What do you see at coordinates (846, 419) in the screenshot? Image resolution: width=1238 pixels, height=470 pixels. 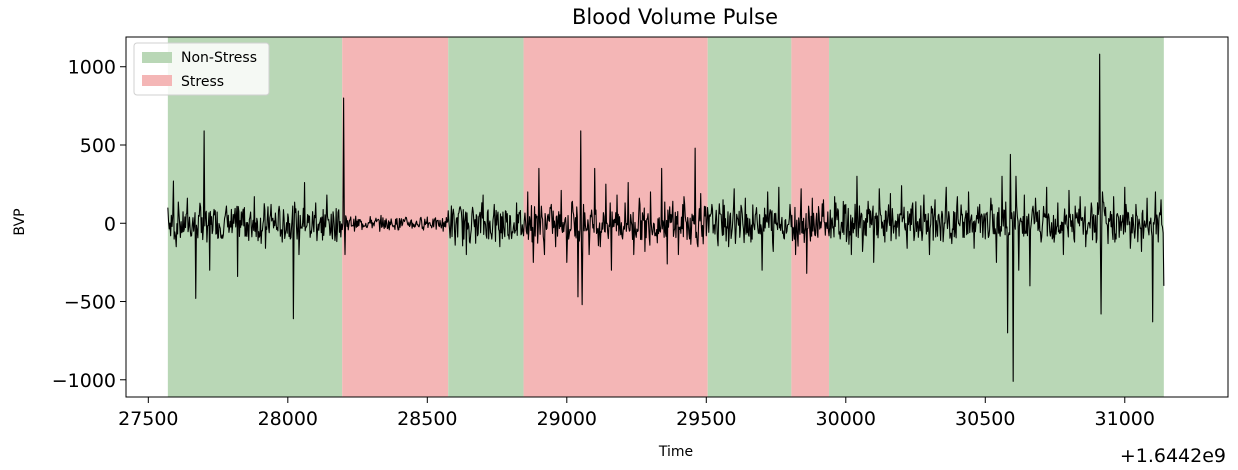 I see `x-tick-label-30000: 30000` at bounding box center [846, 419].